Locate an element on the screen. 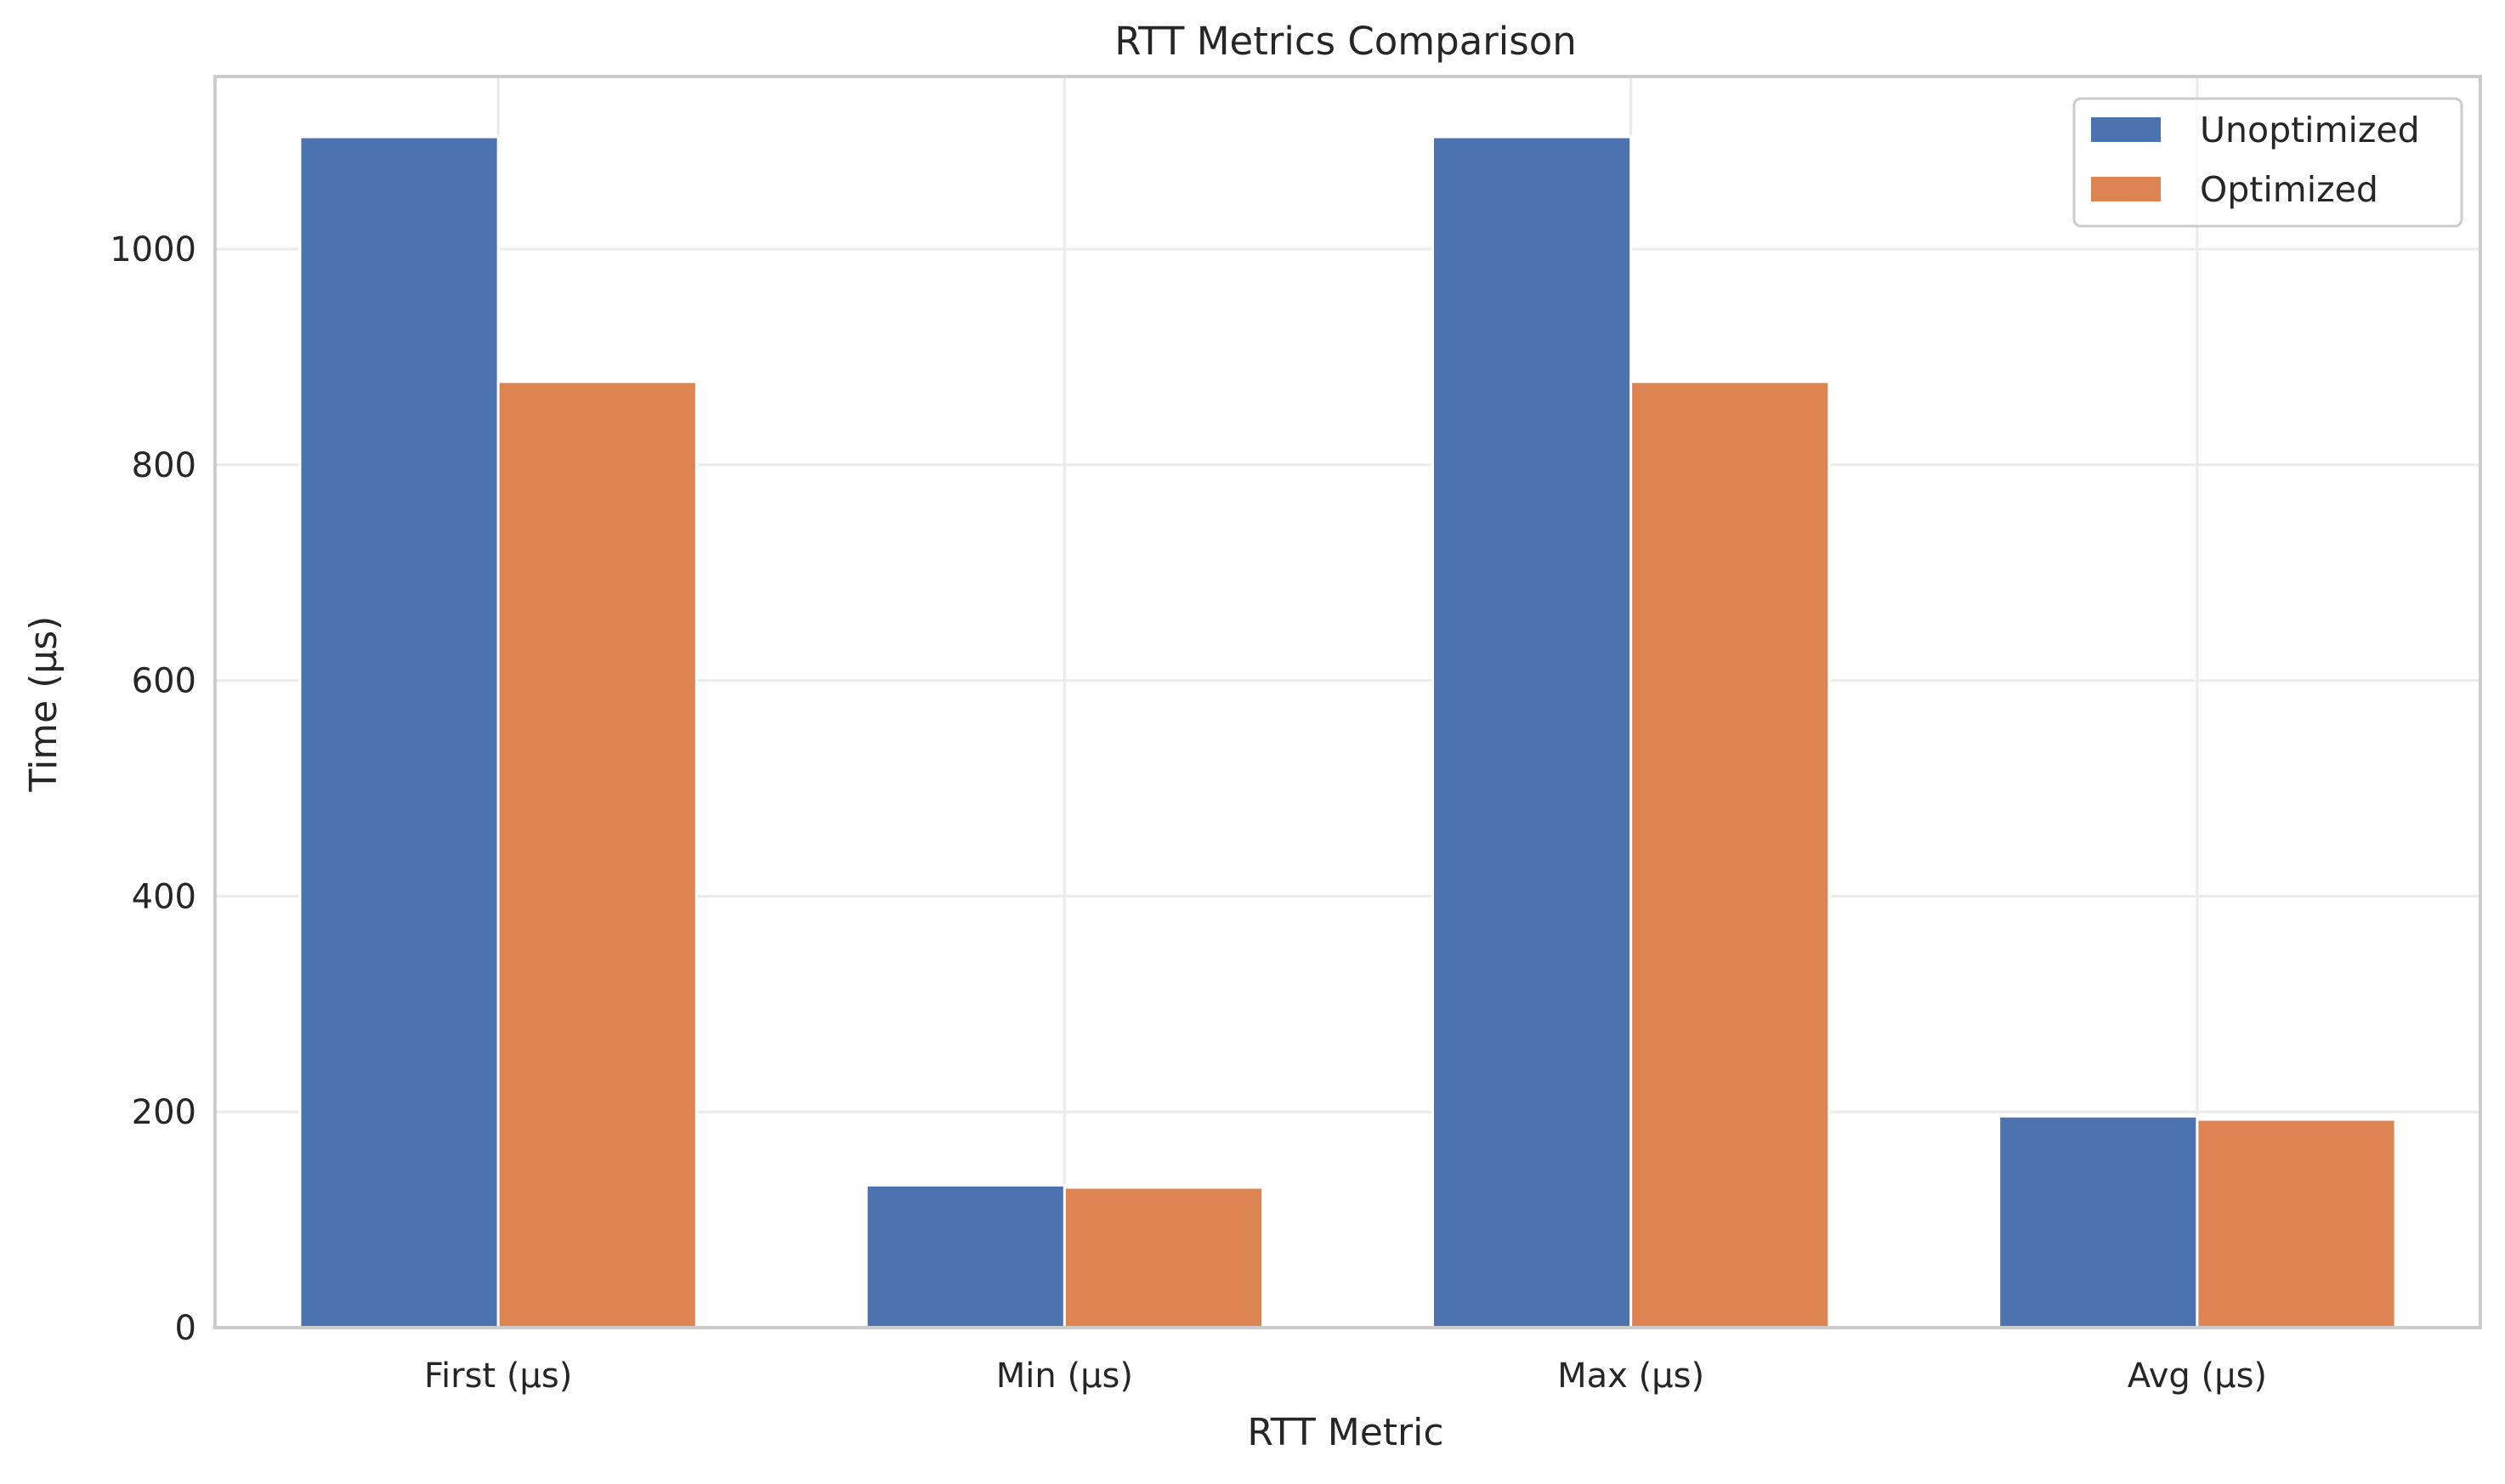  y-tick-label: 400 is located at coordinates (164, 896).